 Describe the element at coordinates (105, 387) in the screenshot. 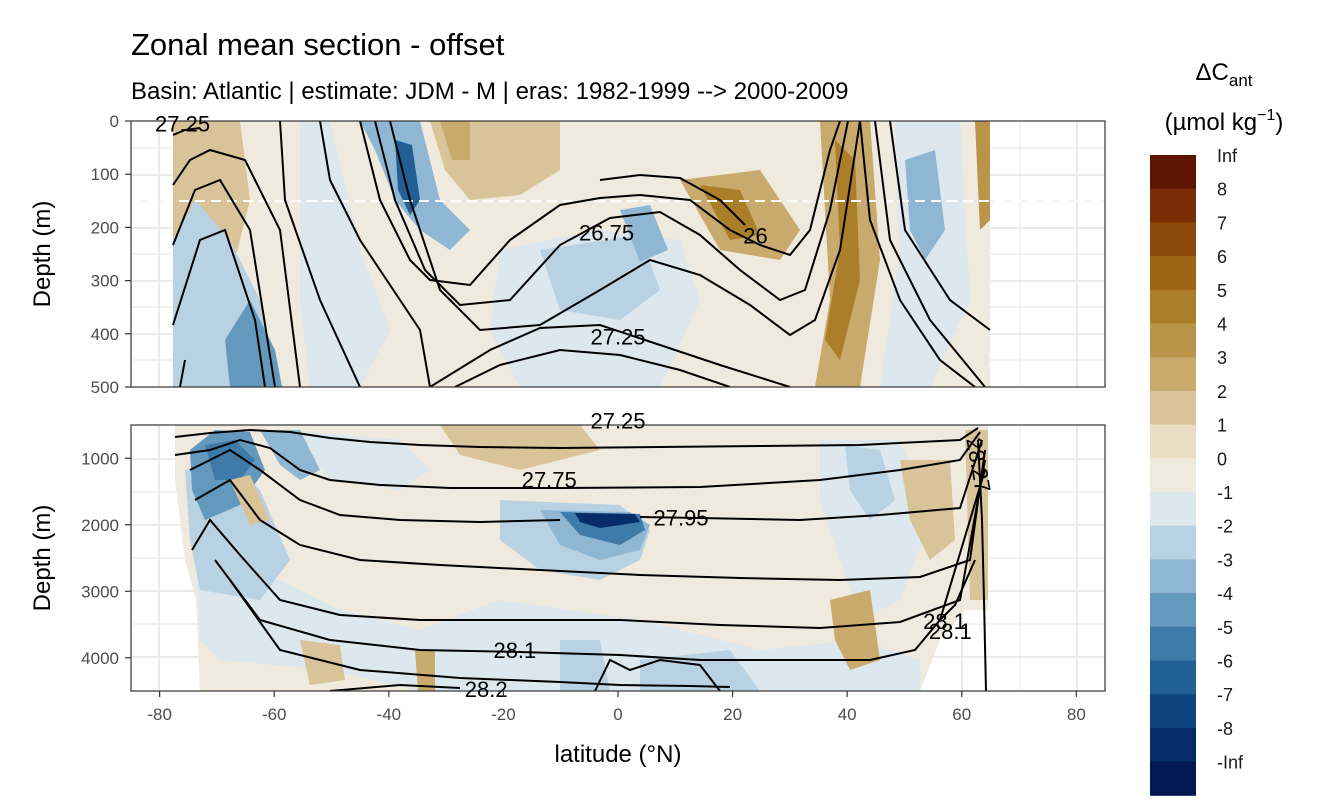

I see `upper-y-tick-label: 500` at that location.